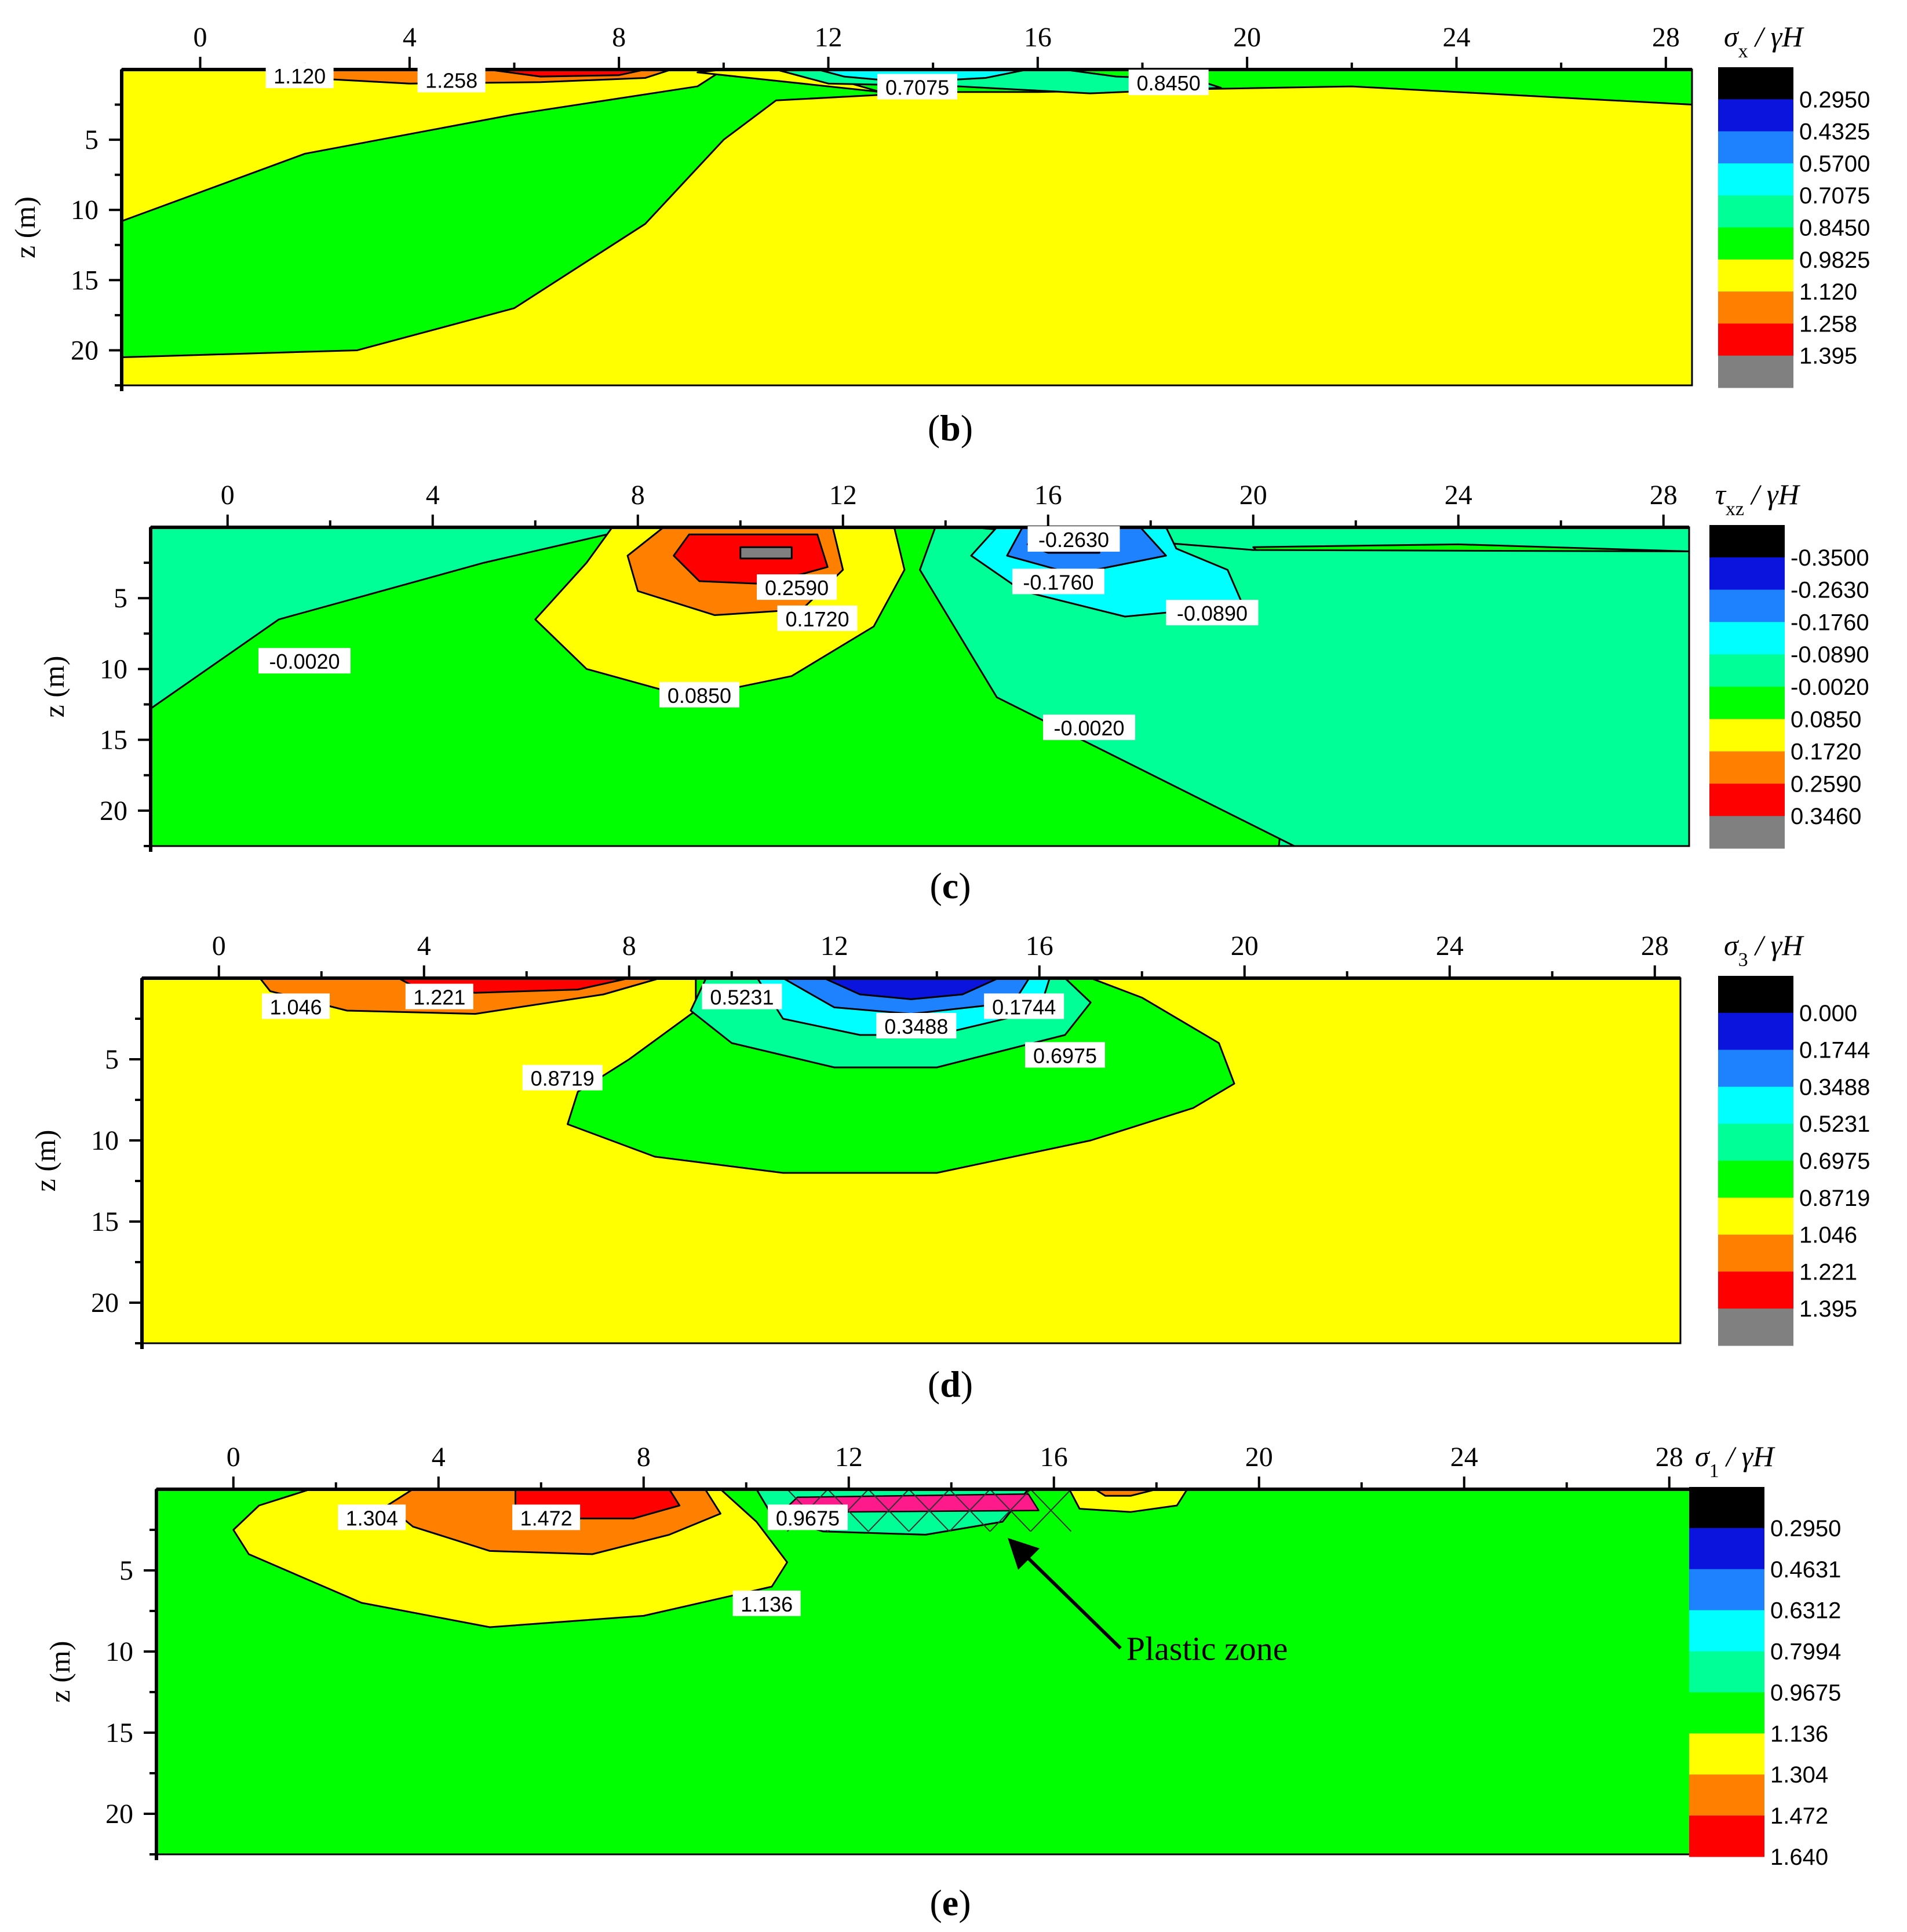 This screenshot has width=1907, height=1932. I want to click on annotation-label: Plastic zone, so click(1207, 1649).